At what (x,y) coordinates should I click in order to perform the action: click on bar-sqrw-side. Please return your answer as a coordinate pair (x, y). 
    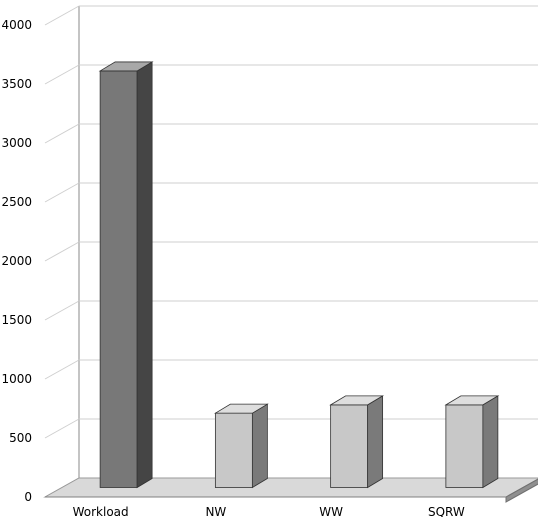
    Looking at the image, I should click on (490, 442).